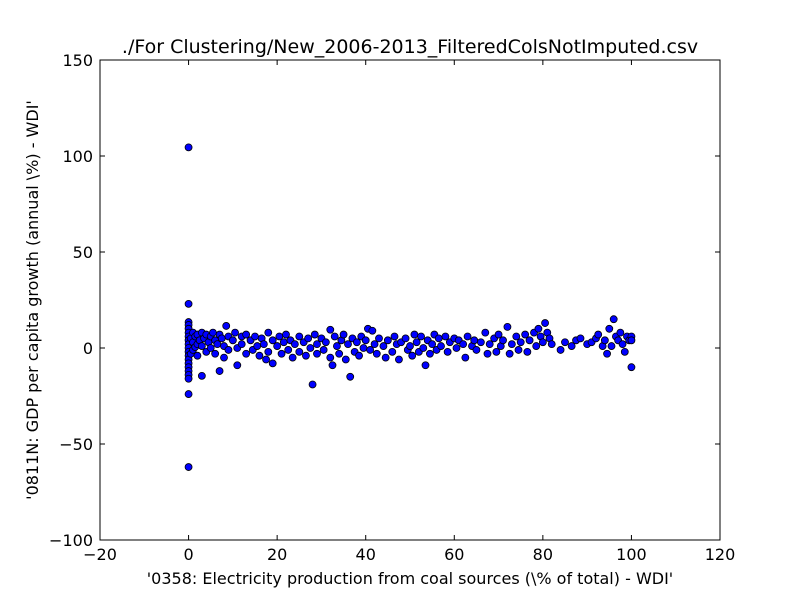 The height and width of the screenshot is (600, 800). I want to click on x-tick-label: −20, so click(100, 554).